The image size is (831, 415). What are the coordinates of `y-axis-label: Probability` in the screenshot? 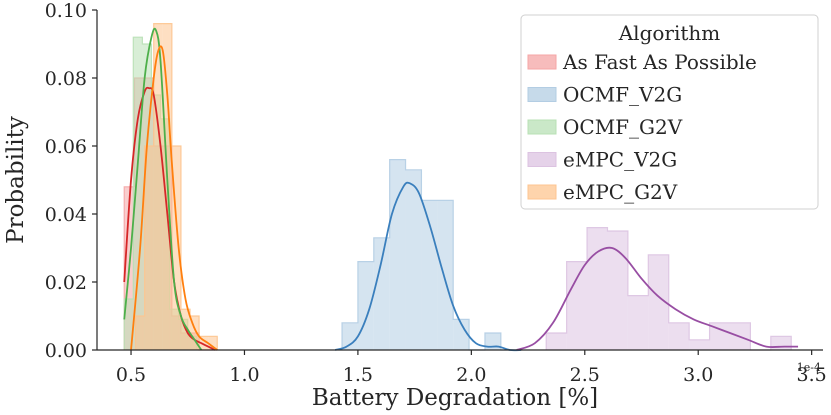 It's located at (16, 180).